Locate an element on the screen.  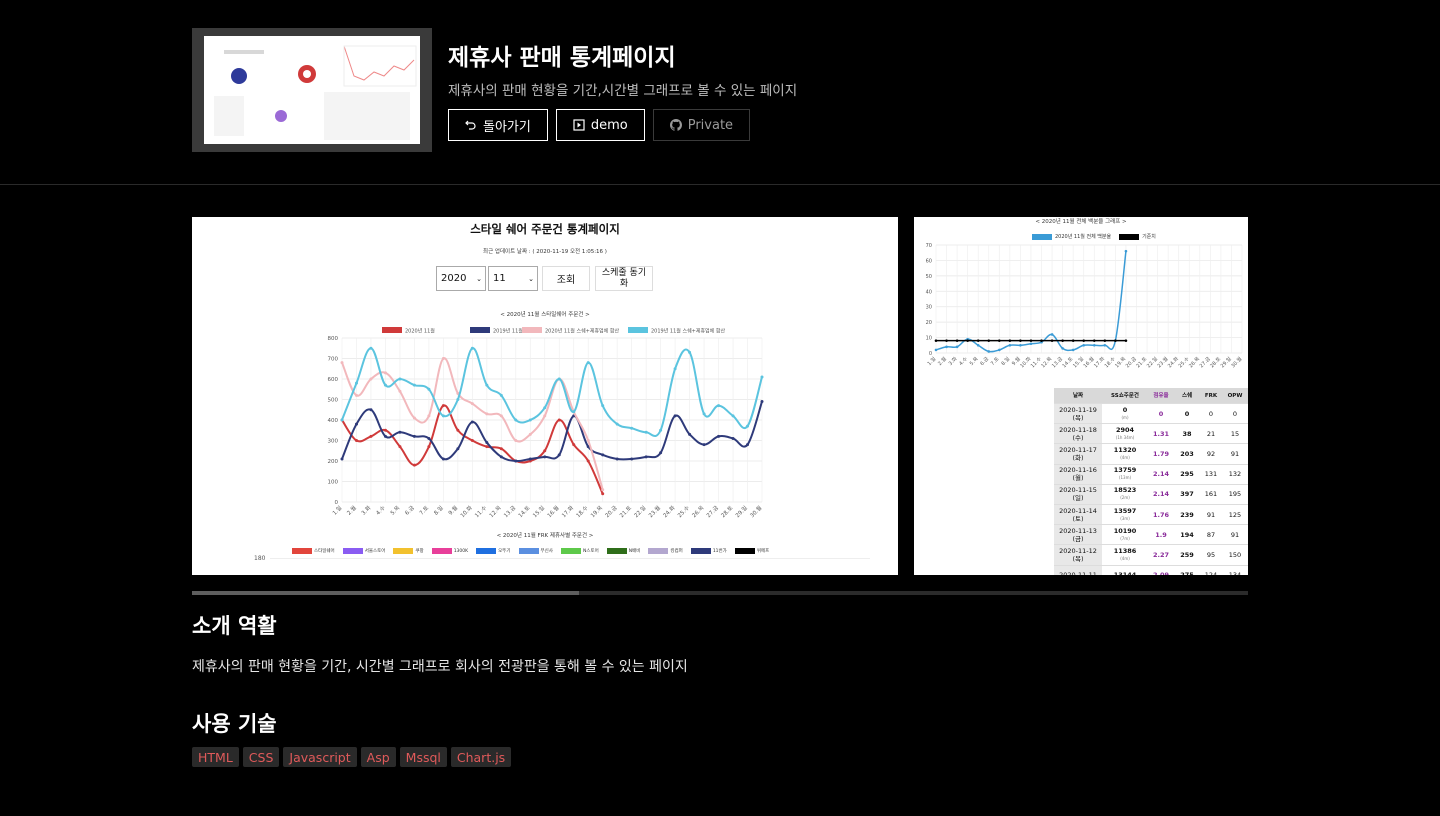
y-tick-label: 700 is located at coordinates (333, 360).